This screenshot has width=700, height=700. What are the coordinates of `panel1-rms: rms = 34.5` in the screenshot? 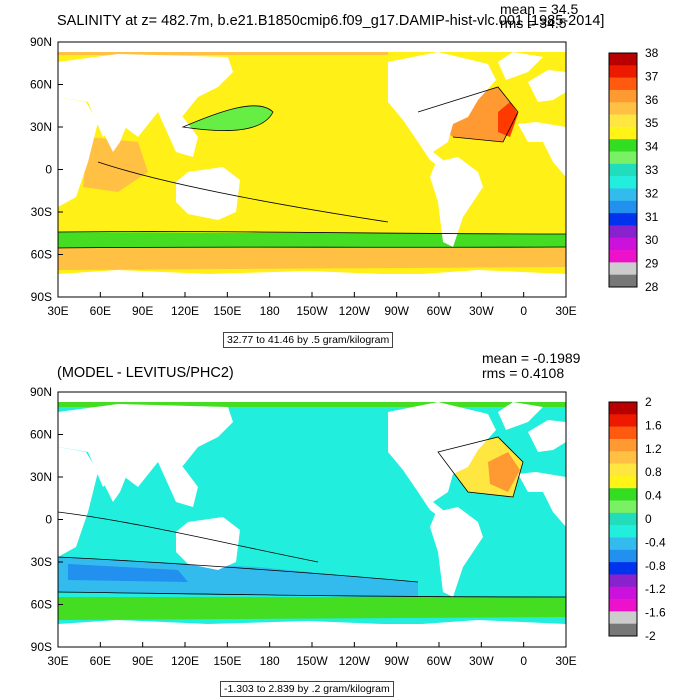 It's located at (533, 23).